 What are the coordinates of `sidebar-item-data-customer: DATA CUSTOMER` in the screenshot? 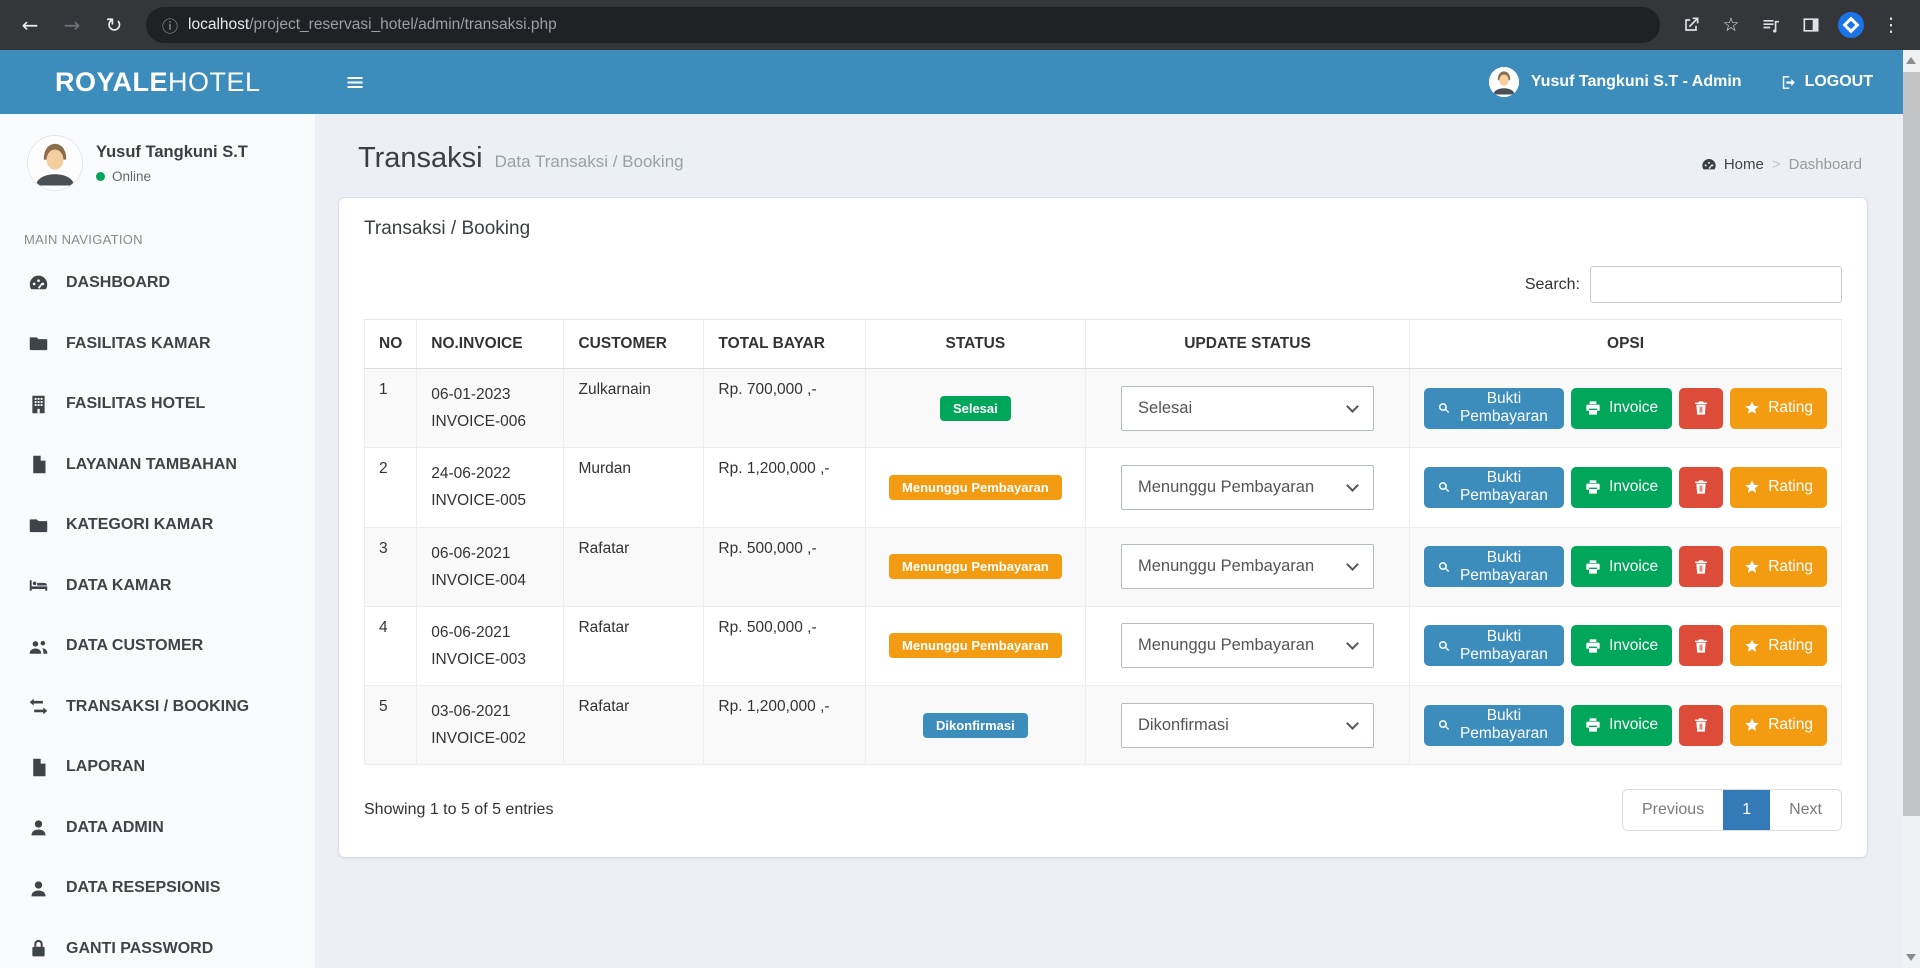 It's located at (157, 646).